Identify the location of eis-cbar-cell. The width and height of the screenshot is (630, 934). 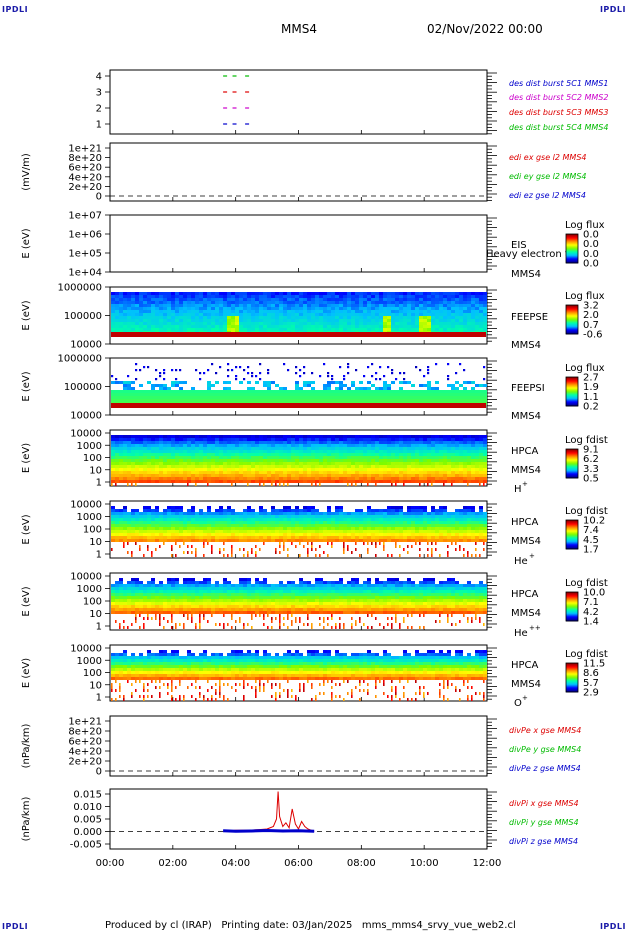
(572, 260).